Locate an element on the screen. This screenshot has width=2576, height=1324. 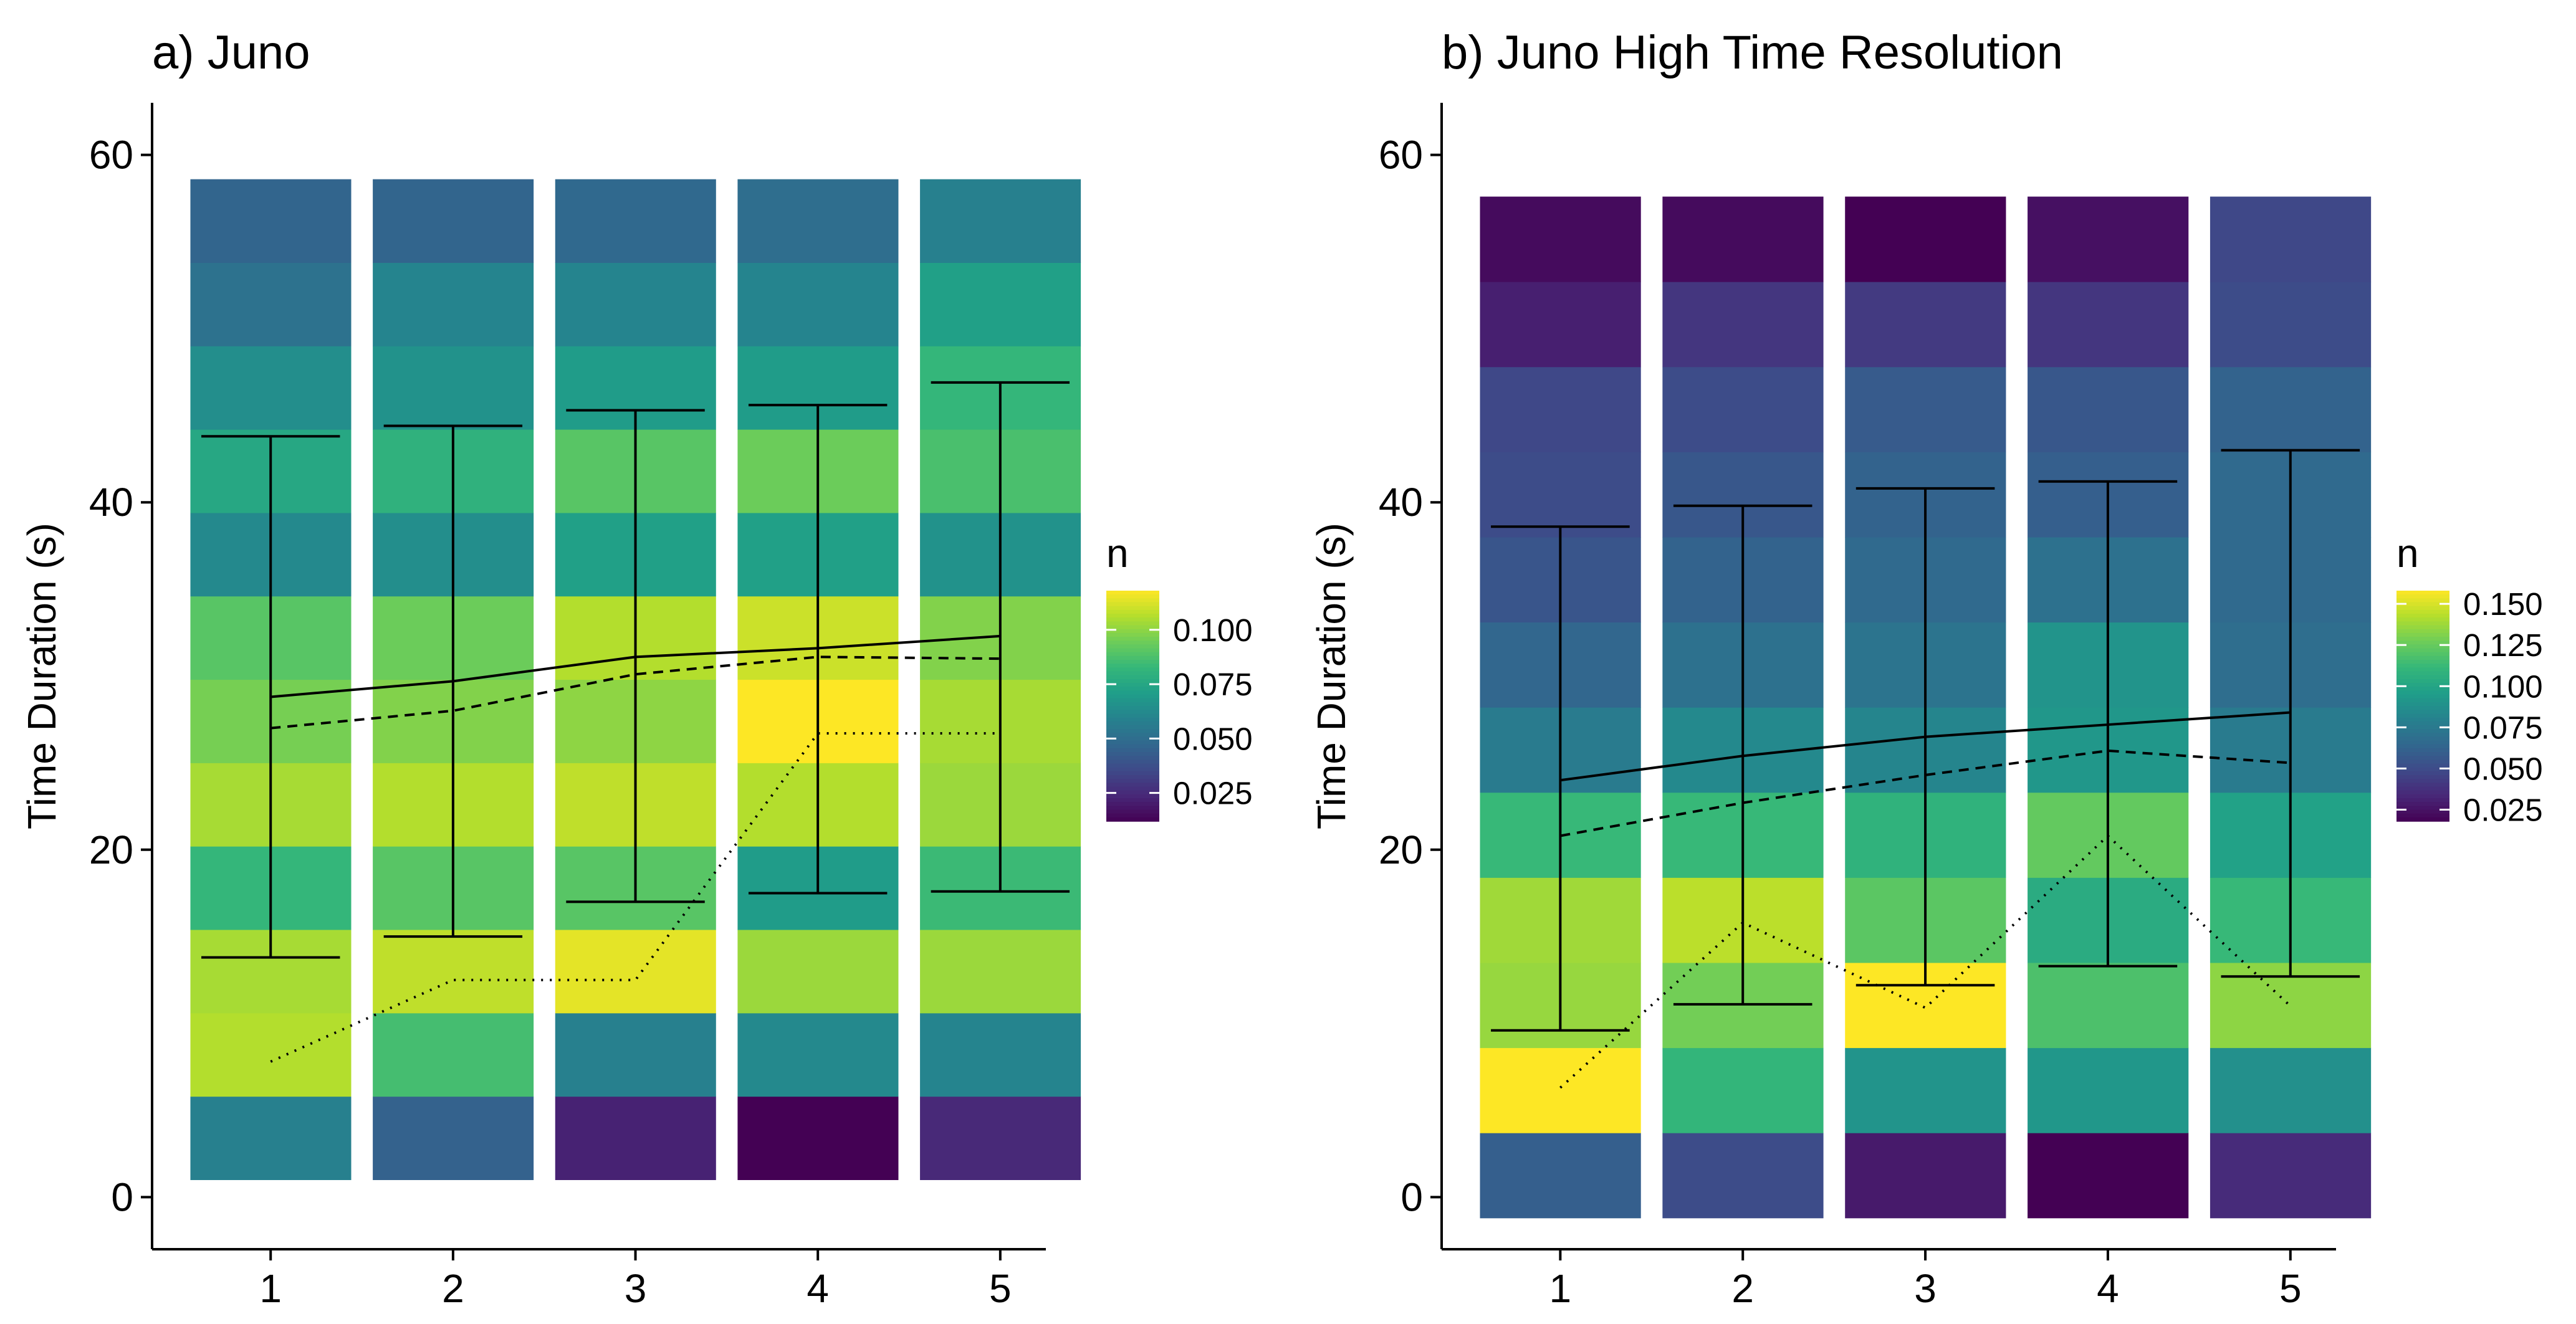
panel-a-median-line is located at coordinates (635, 693).